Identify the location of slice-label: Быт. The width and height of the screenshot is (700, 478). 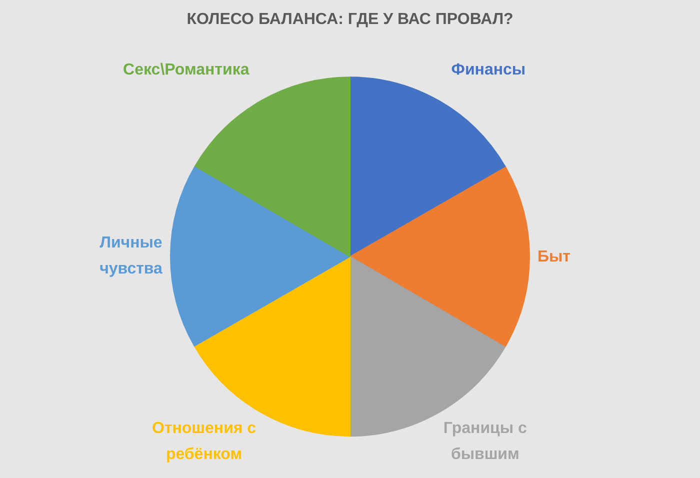
(554, 257).